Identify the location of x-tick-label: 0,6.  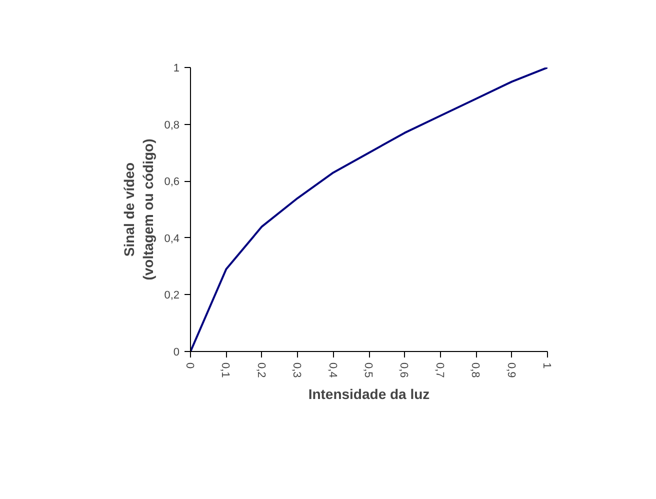
(404, 370).